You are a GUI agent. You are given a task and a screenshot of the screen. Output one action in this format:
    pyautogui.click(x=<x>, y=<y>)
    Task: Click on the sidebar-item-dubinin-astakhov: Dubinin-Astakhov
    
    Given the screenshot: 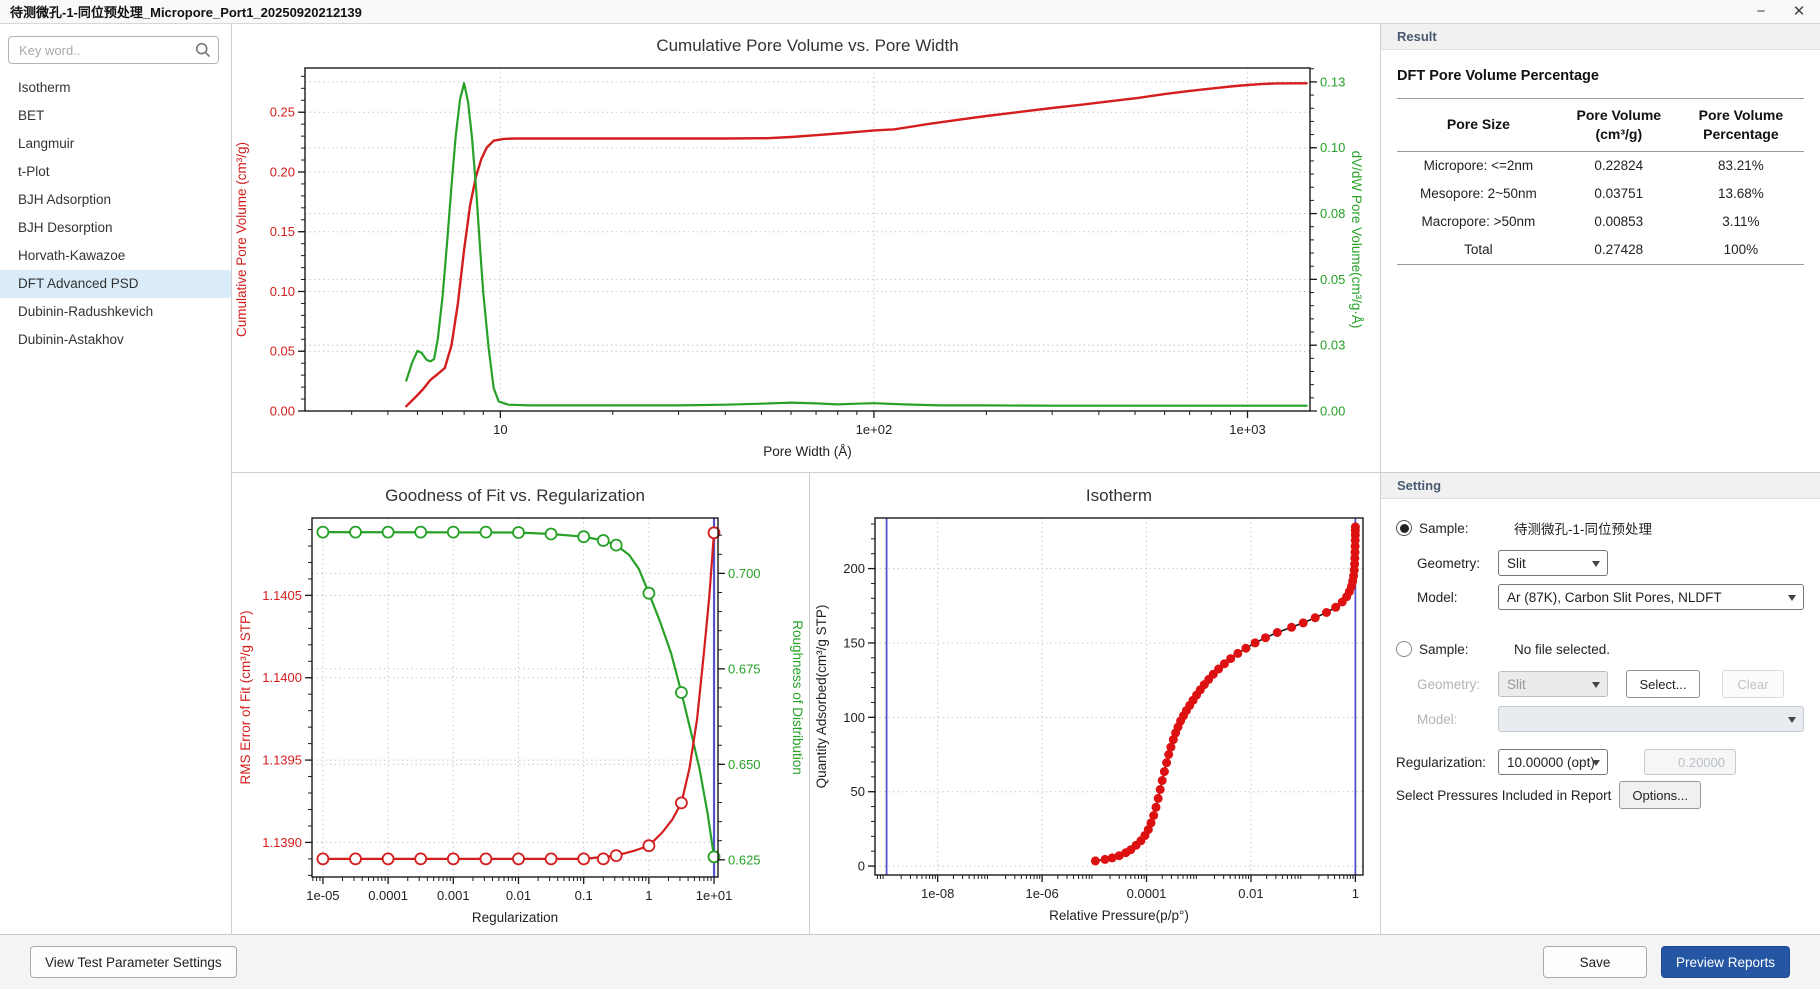 What is the action you would take?
    pyautogui.click(x=71, y=339)
    